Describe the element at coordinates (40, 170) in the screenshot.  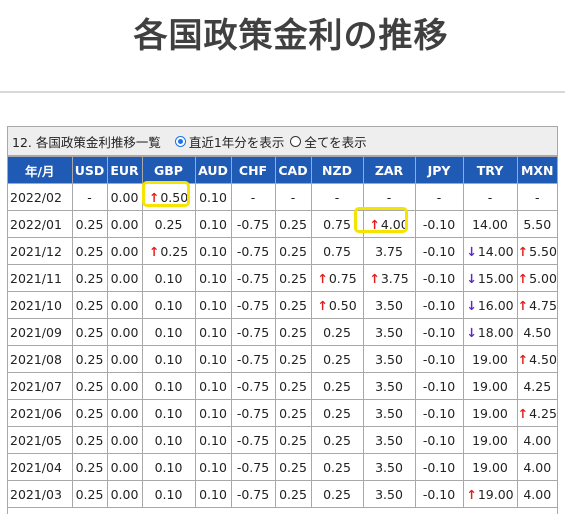
I see `column-header: 年/月` at that location.